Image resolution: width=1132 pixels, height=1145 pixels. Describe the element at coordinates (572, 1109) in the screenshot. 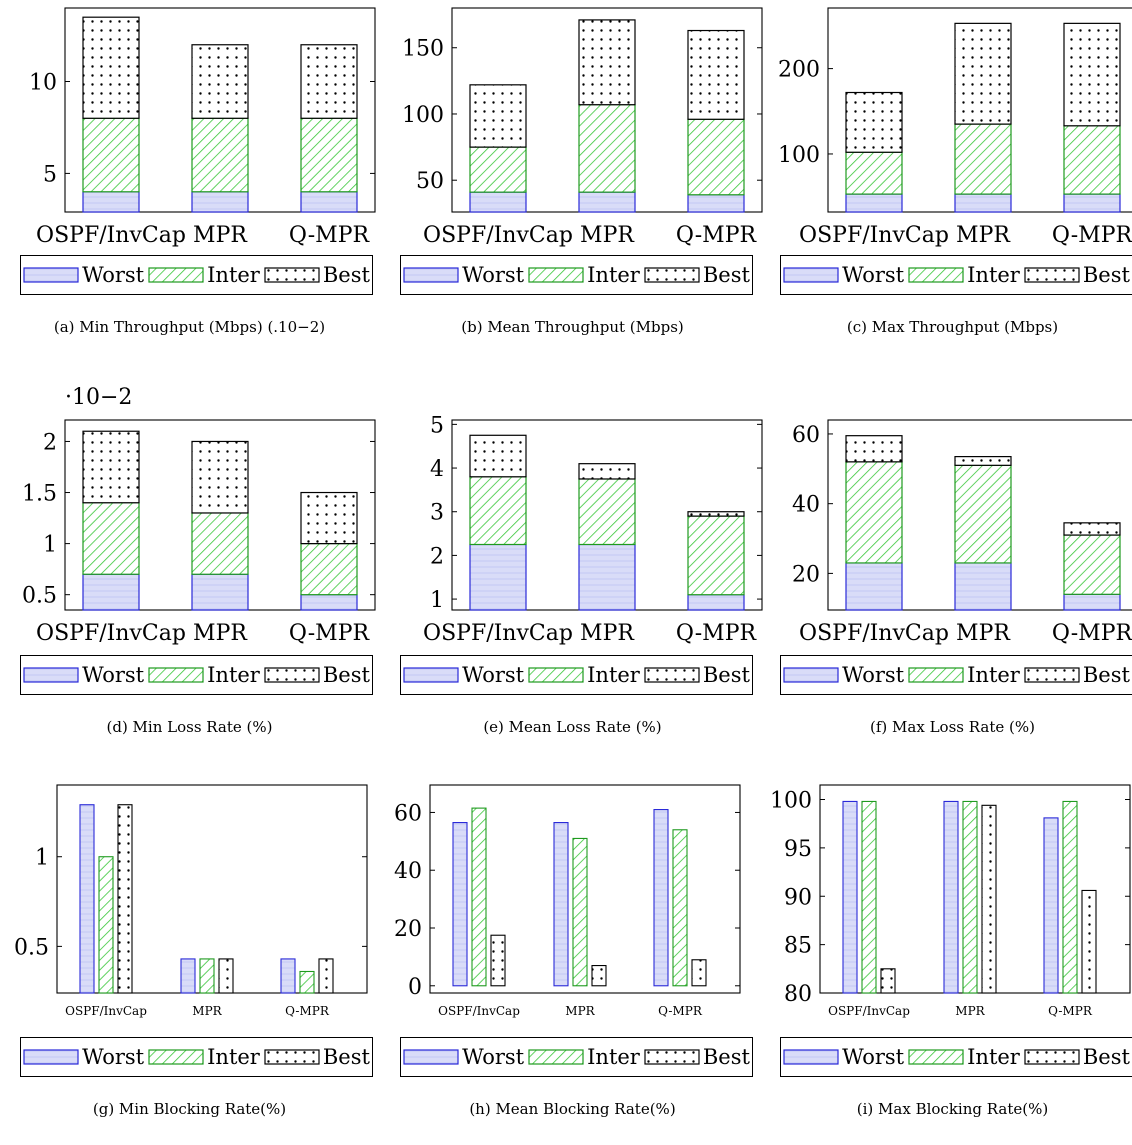

I see `caption-h: (h) Mean Blocking Rate(%)` at that location.